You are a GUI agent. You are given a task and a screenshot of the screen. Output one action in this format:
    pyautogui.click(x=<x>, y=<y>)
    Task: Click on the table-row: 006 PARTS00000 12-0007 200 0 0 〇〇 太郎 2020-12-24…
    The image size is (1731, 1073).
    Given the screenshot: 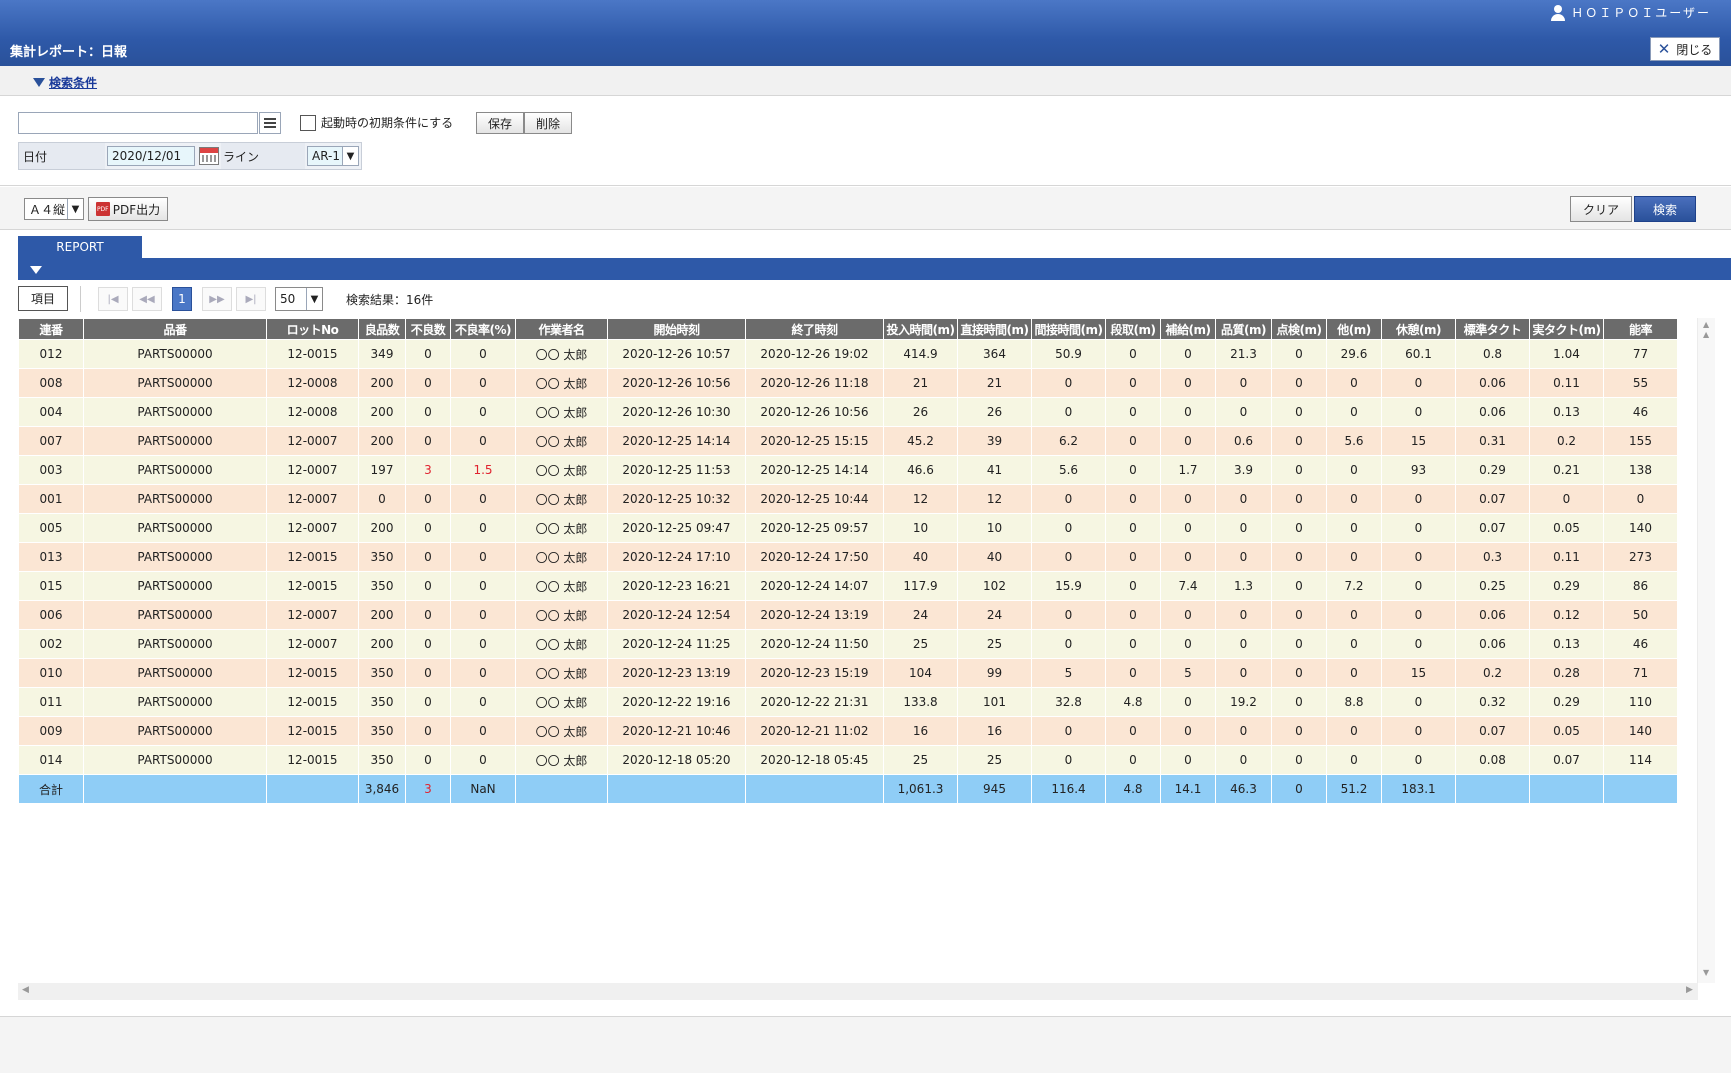 What is the action you would take?
    pyautogui.click(x=848, y=615)
    